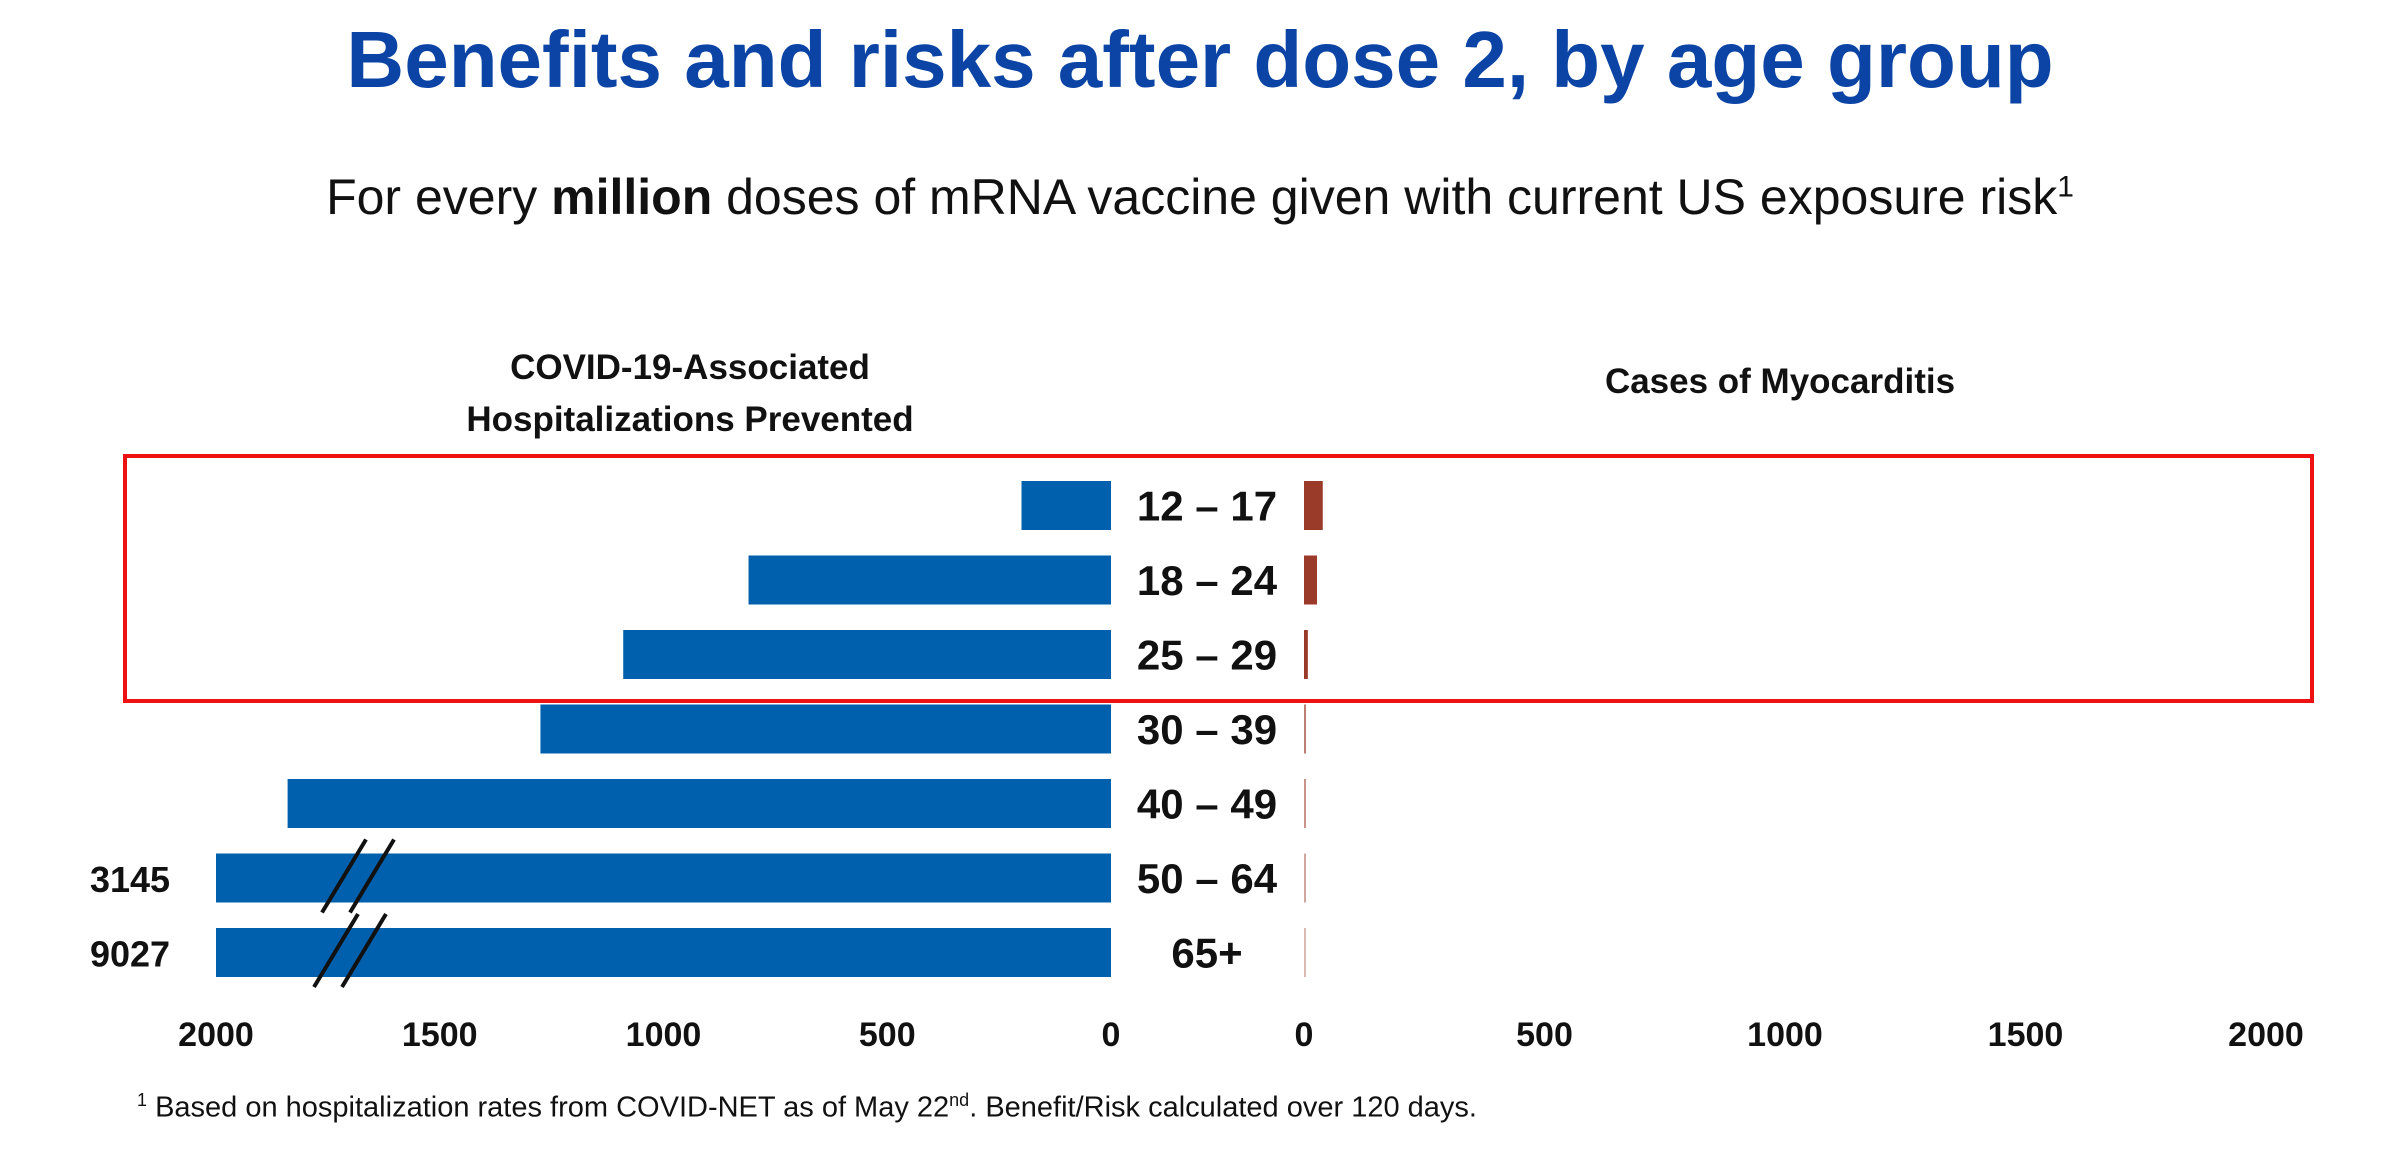 The height and width of the screenshot is (1160, 2400). I want to click on age-group-label-12-17: 12 – 17, so click(1207, 506).